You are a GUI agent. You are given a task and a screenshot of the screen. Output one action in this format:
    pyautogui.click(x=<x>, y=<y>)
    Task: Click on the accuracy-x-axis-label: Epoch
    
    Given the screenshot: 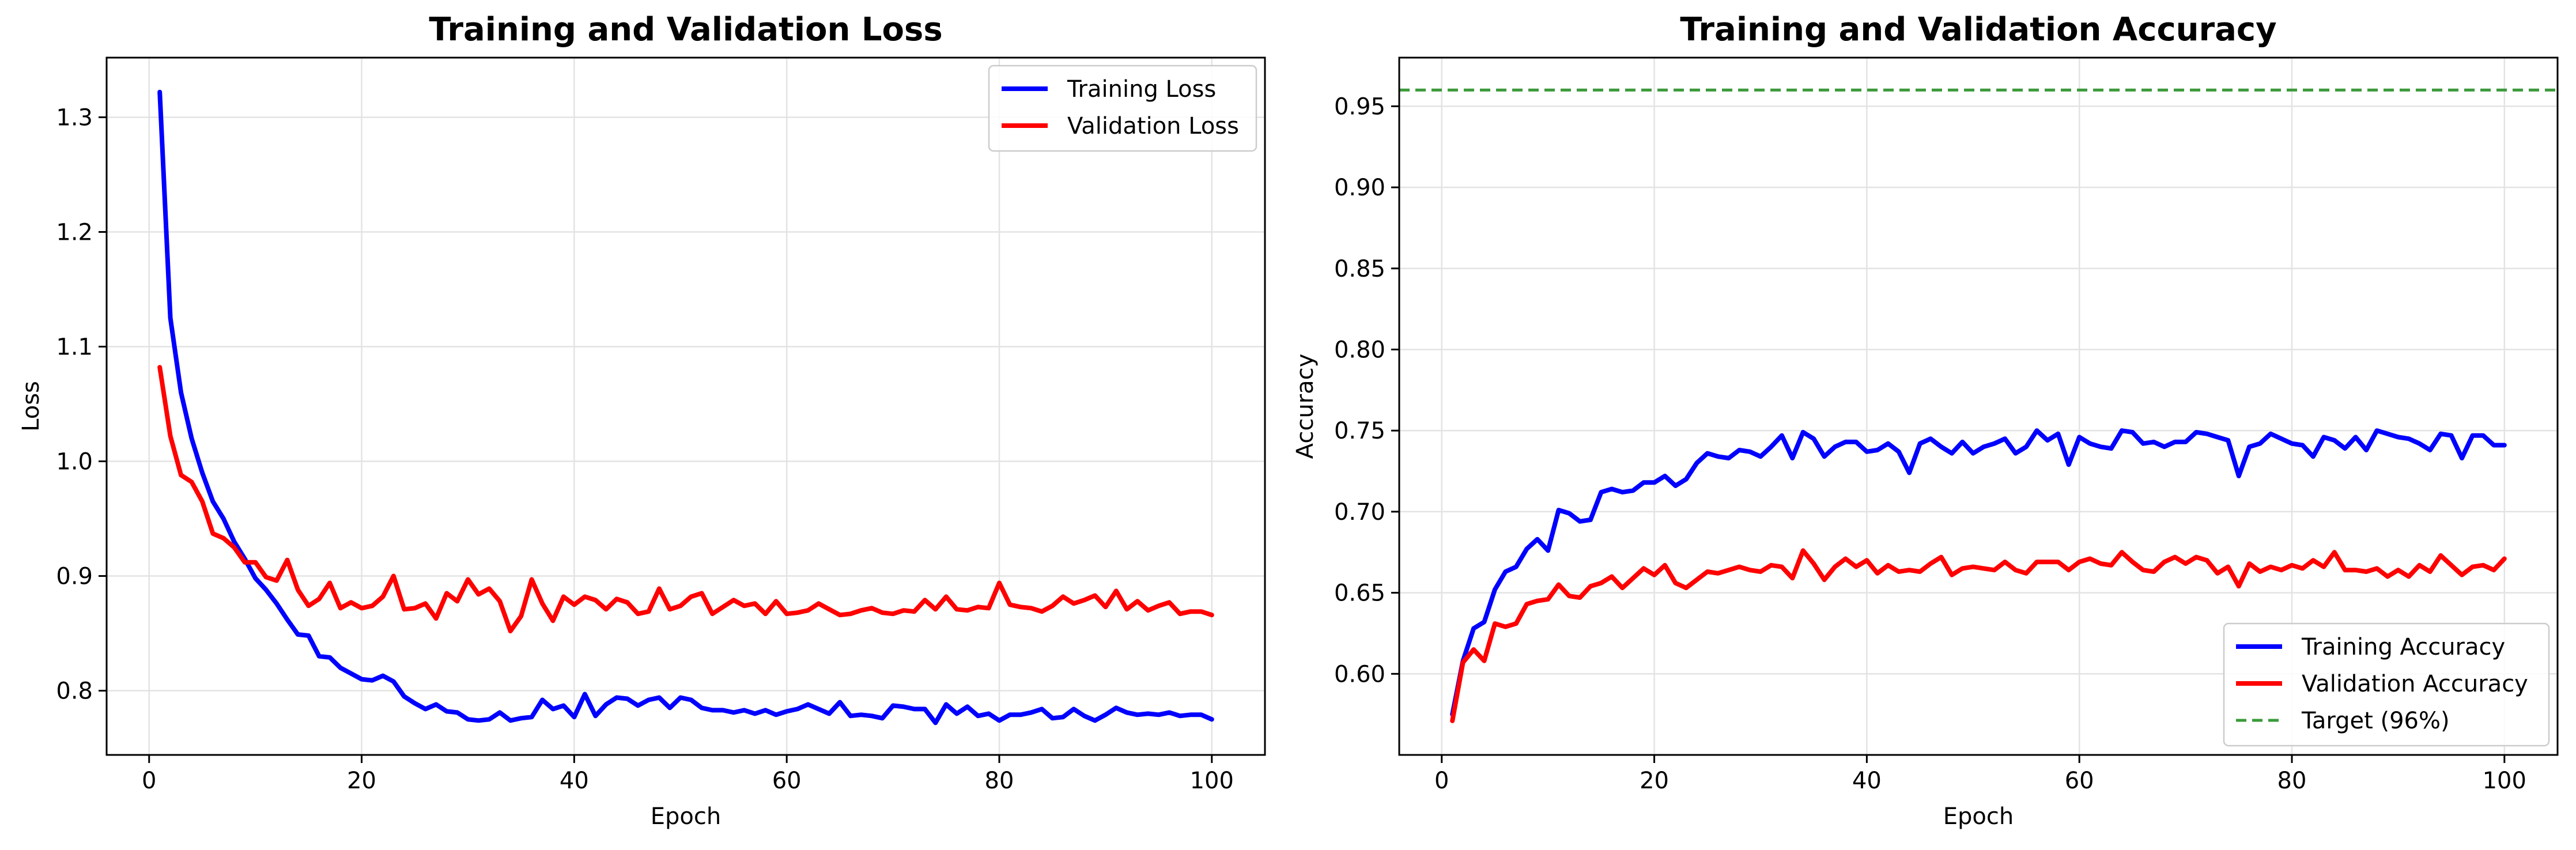 What is the action you would take?
    pyautogui.click(x=1978, y=817)
    